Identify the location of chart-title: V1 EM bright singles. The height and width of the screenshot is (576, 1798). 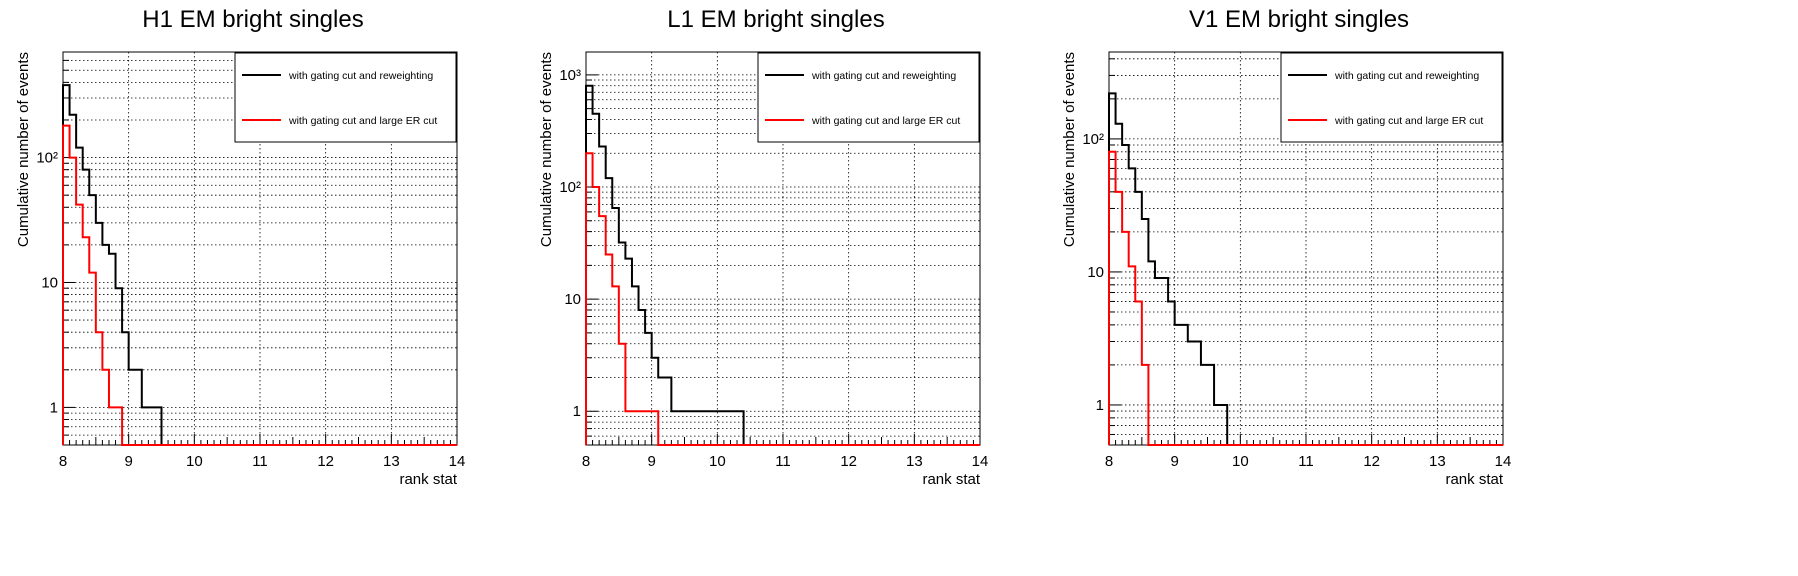
(1299, 19).